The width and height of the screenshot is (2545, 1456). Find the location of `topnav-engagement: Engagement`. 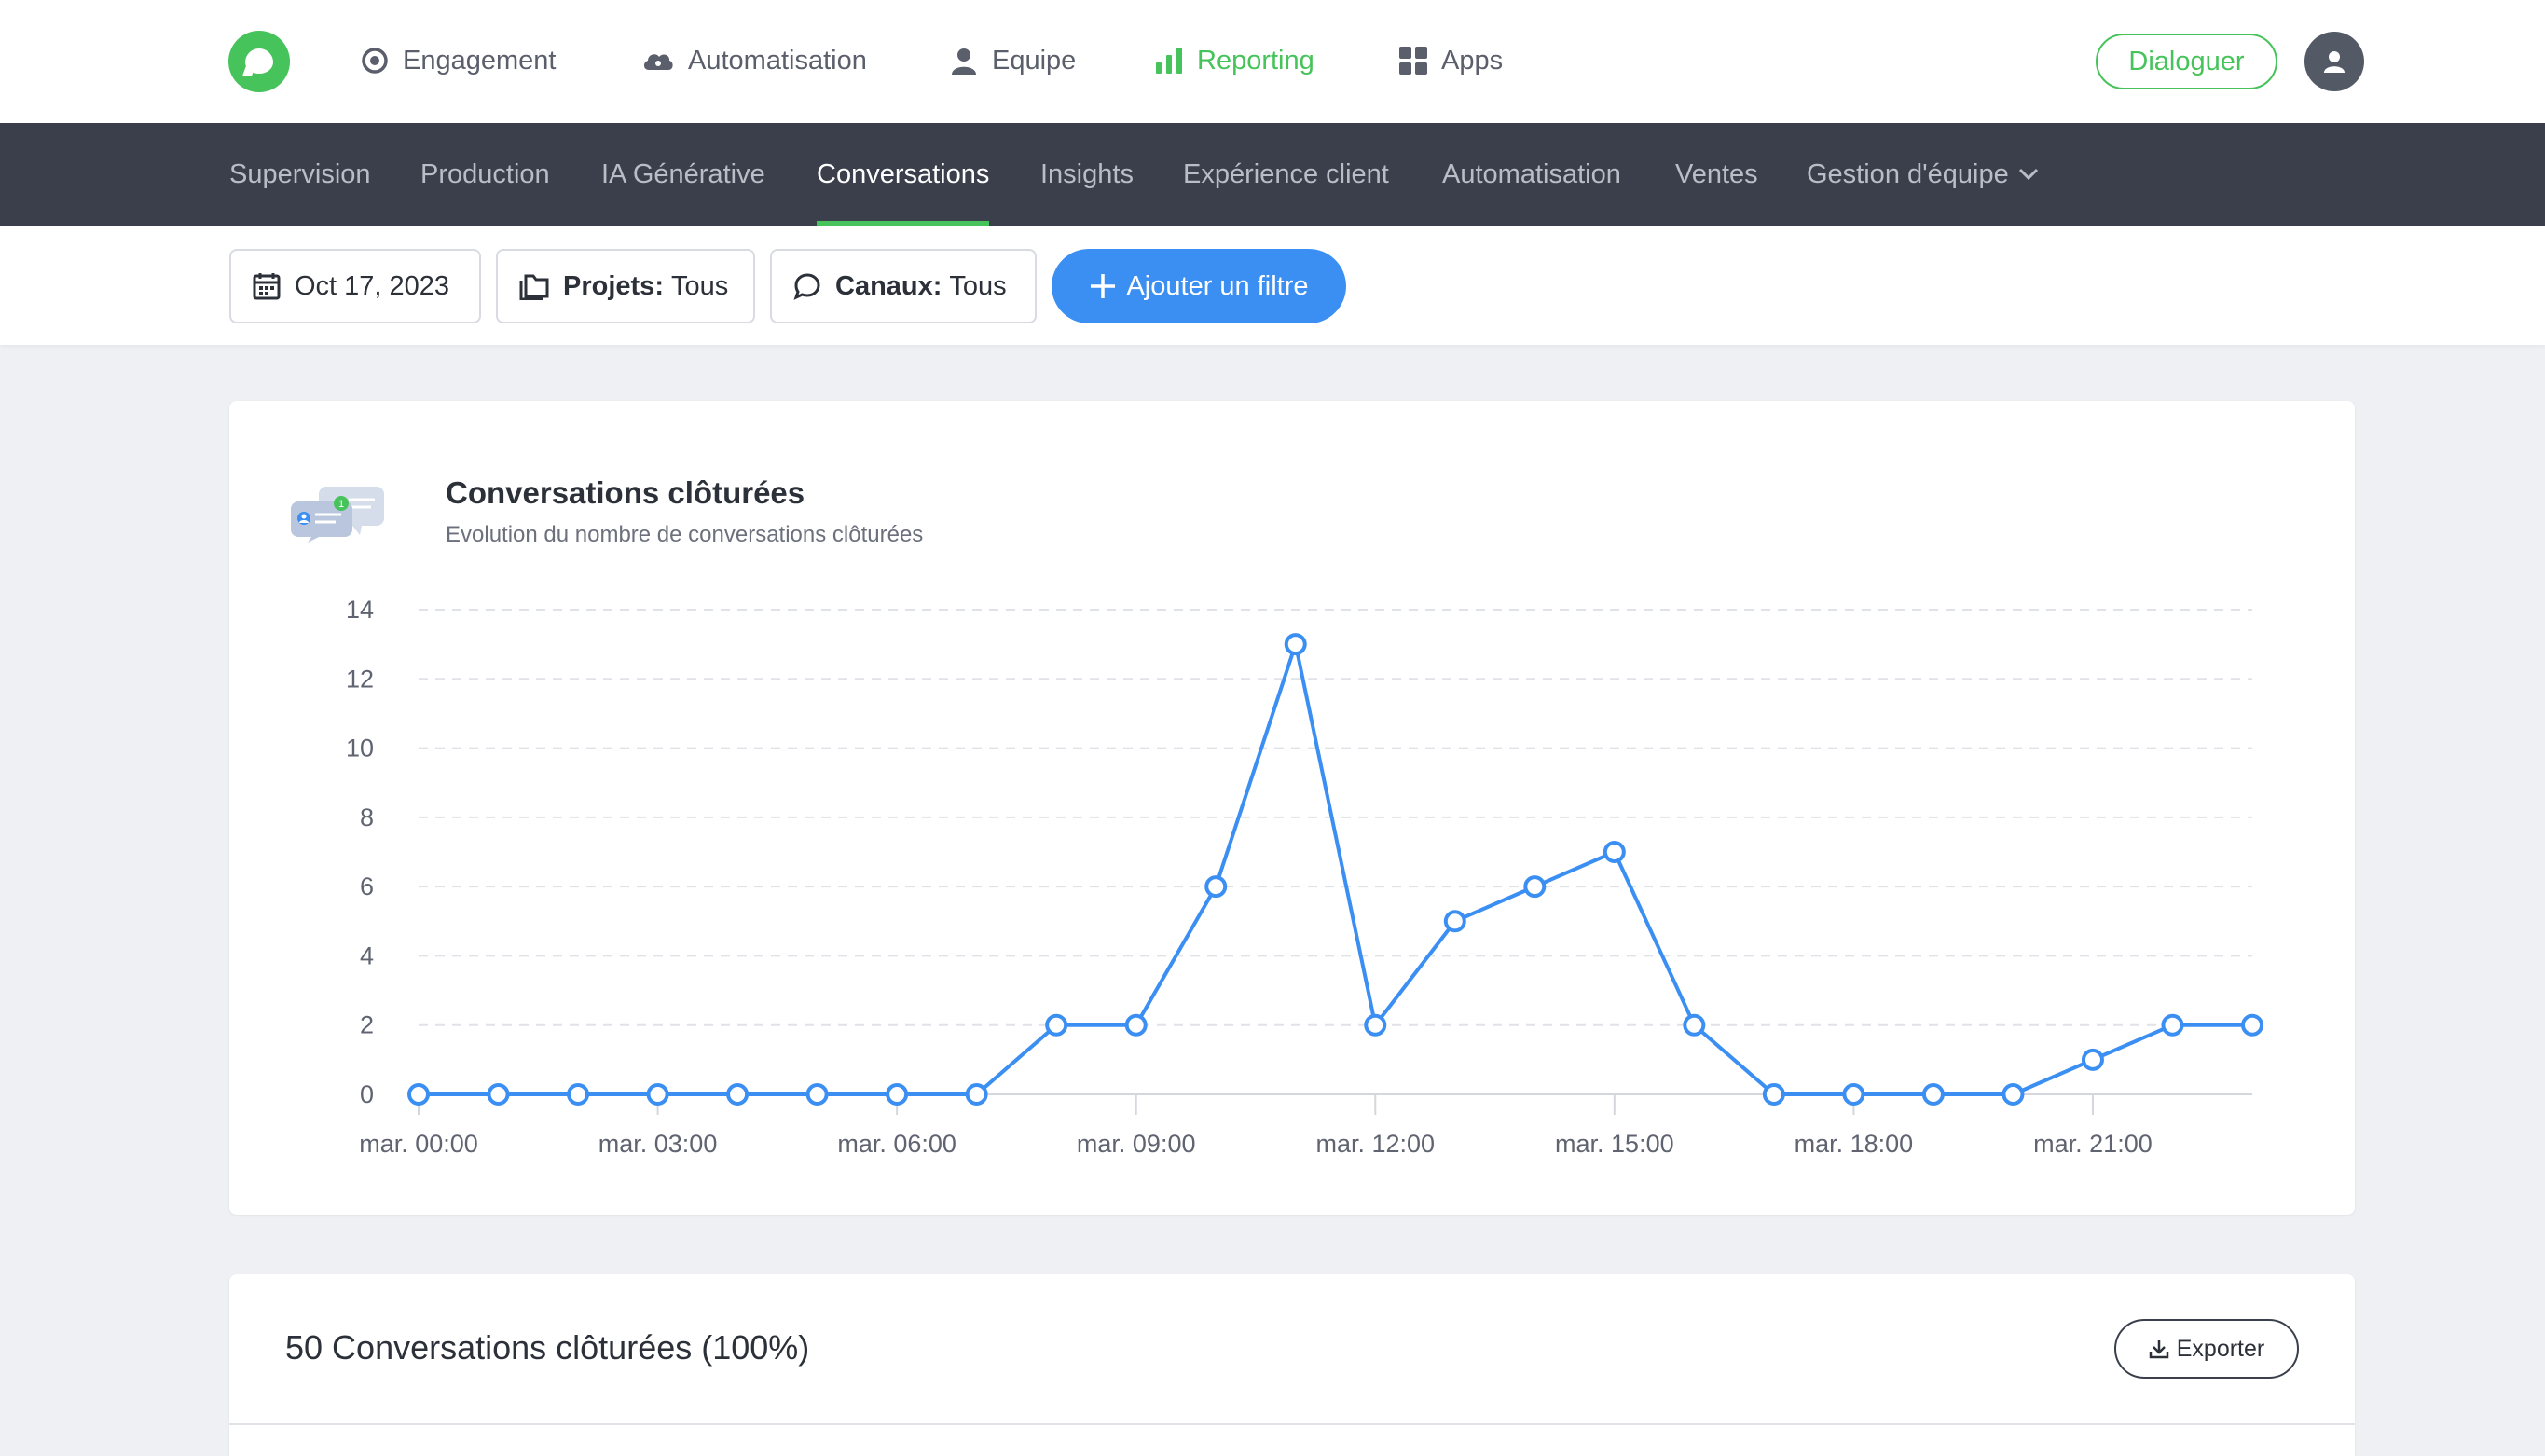

topnav-engagement: Engagement is located at coordinates (458, 60).